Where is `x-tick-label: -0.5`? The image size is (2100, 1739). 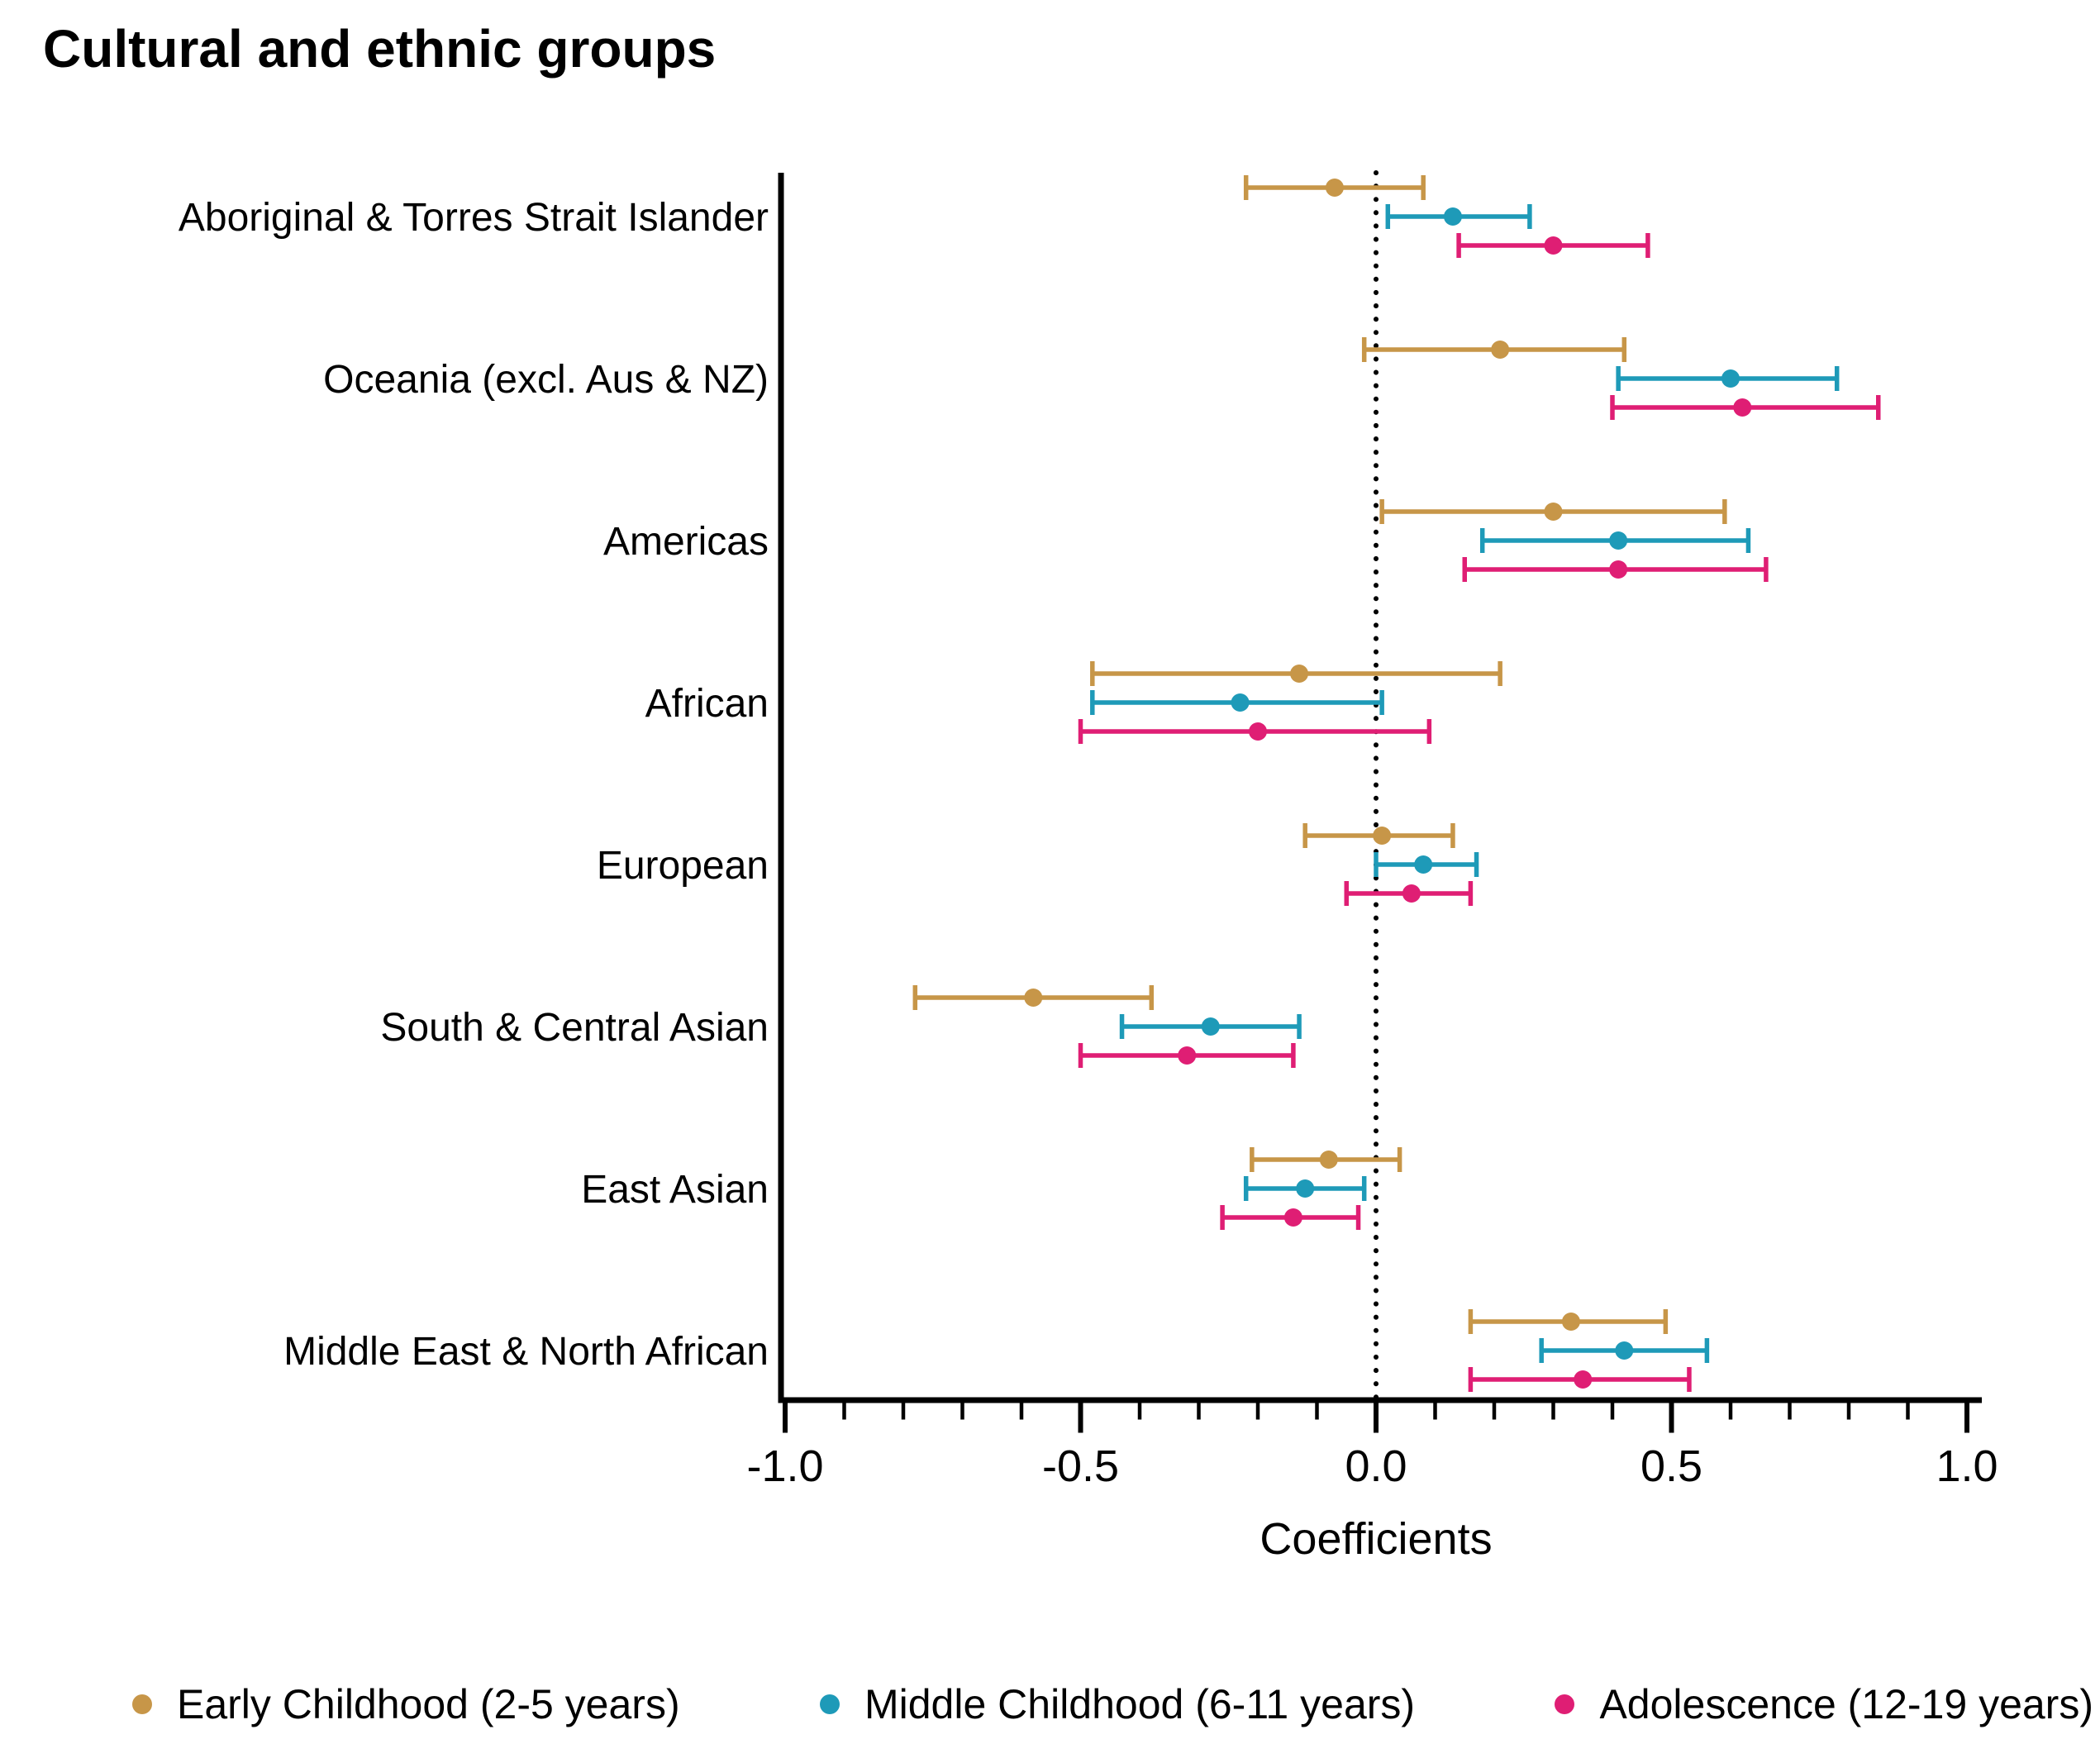 x-tick-label: -0.5 is located at coordinates (1080, 1466).